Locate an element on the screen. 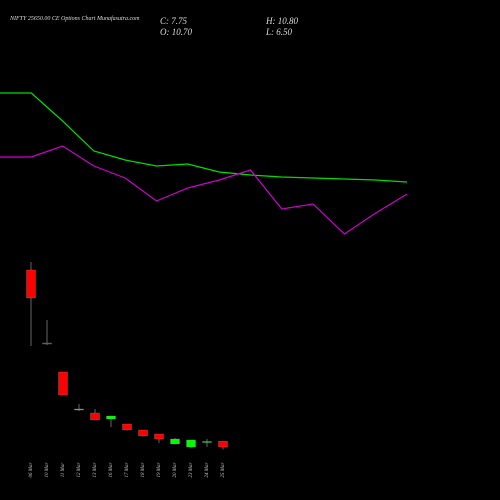 This screenshot has height=500, width=500. stat: C: 7.75 is located at coordinates (174, 21).